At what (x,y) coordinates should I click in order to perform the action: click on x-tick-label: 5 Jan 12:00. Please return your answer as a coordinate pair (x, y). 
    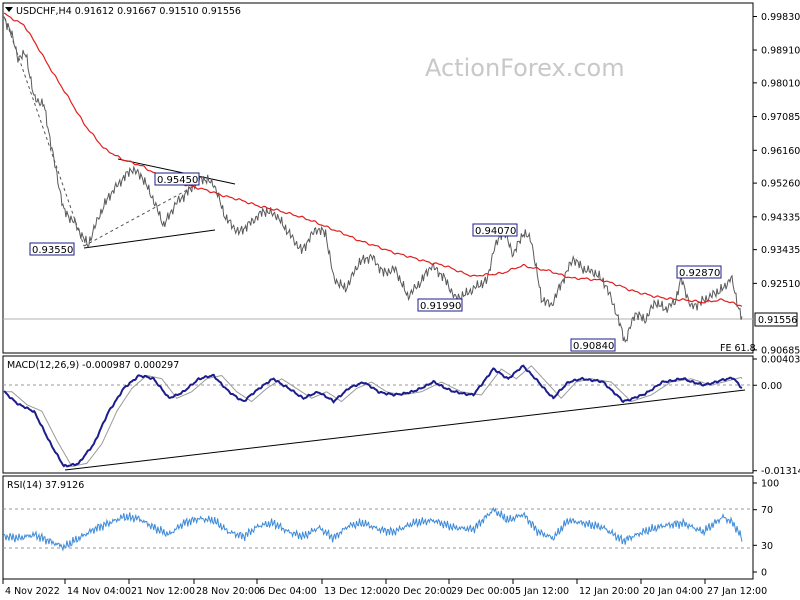
    Looking at the image, I should click on (542, 591).